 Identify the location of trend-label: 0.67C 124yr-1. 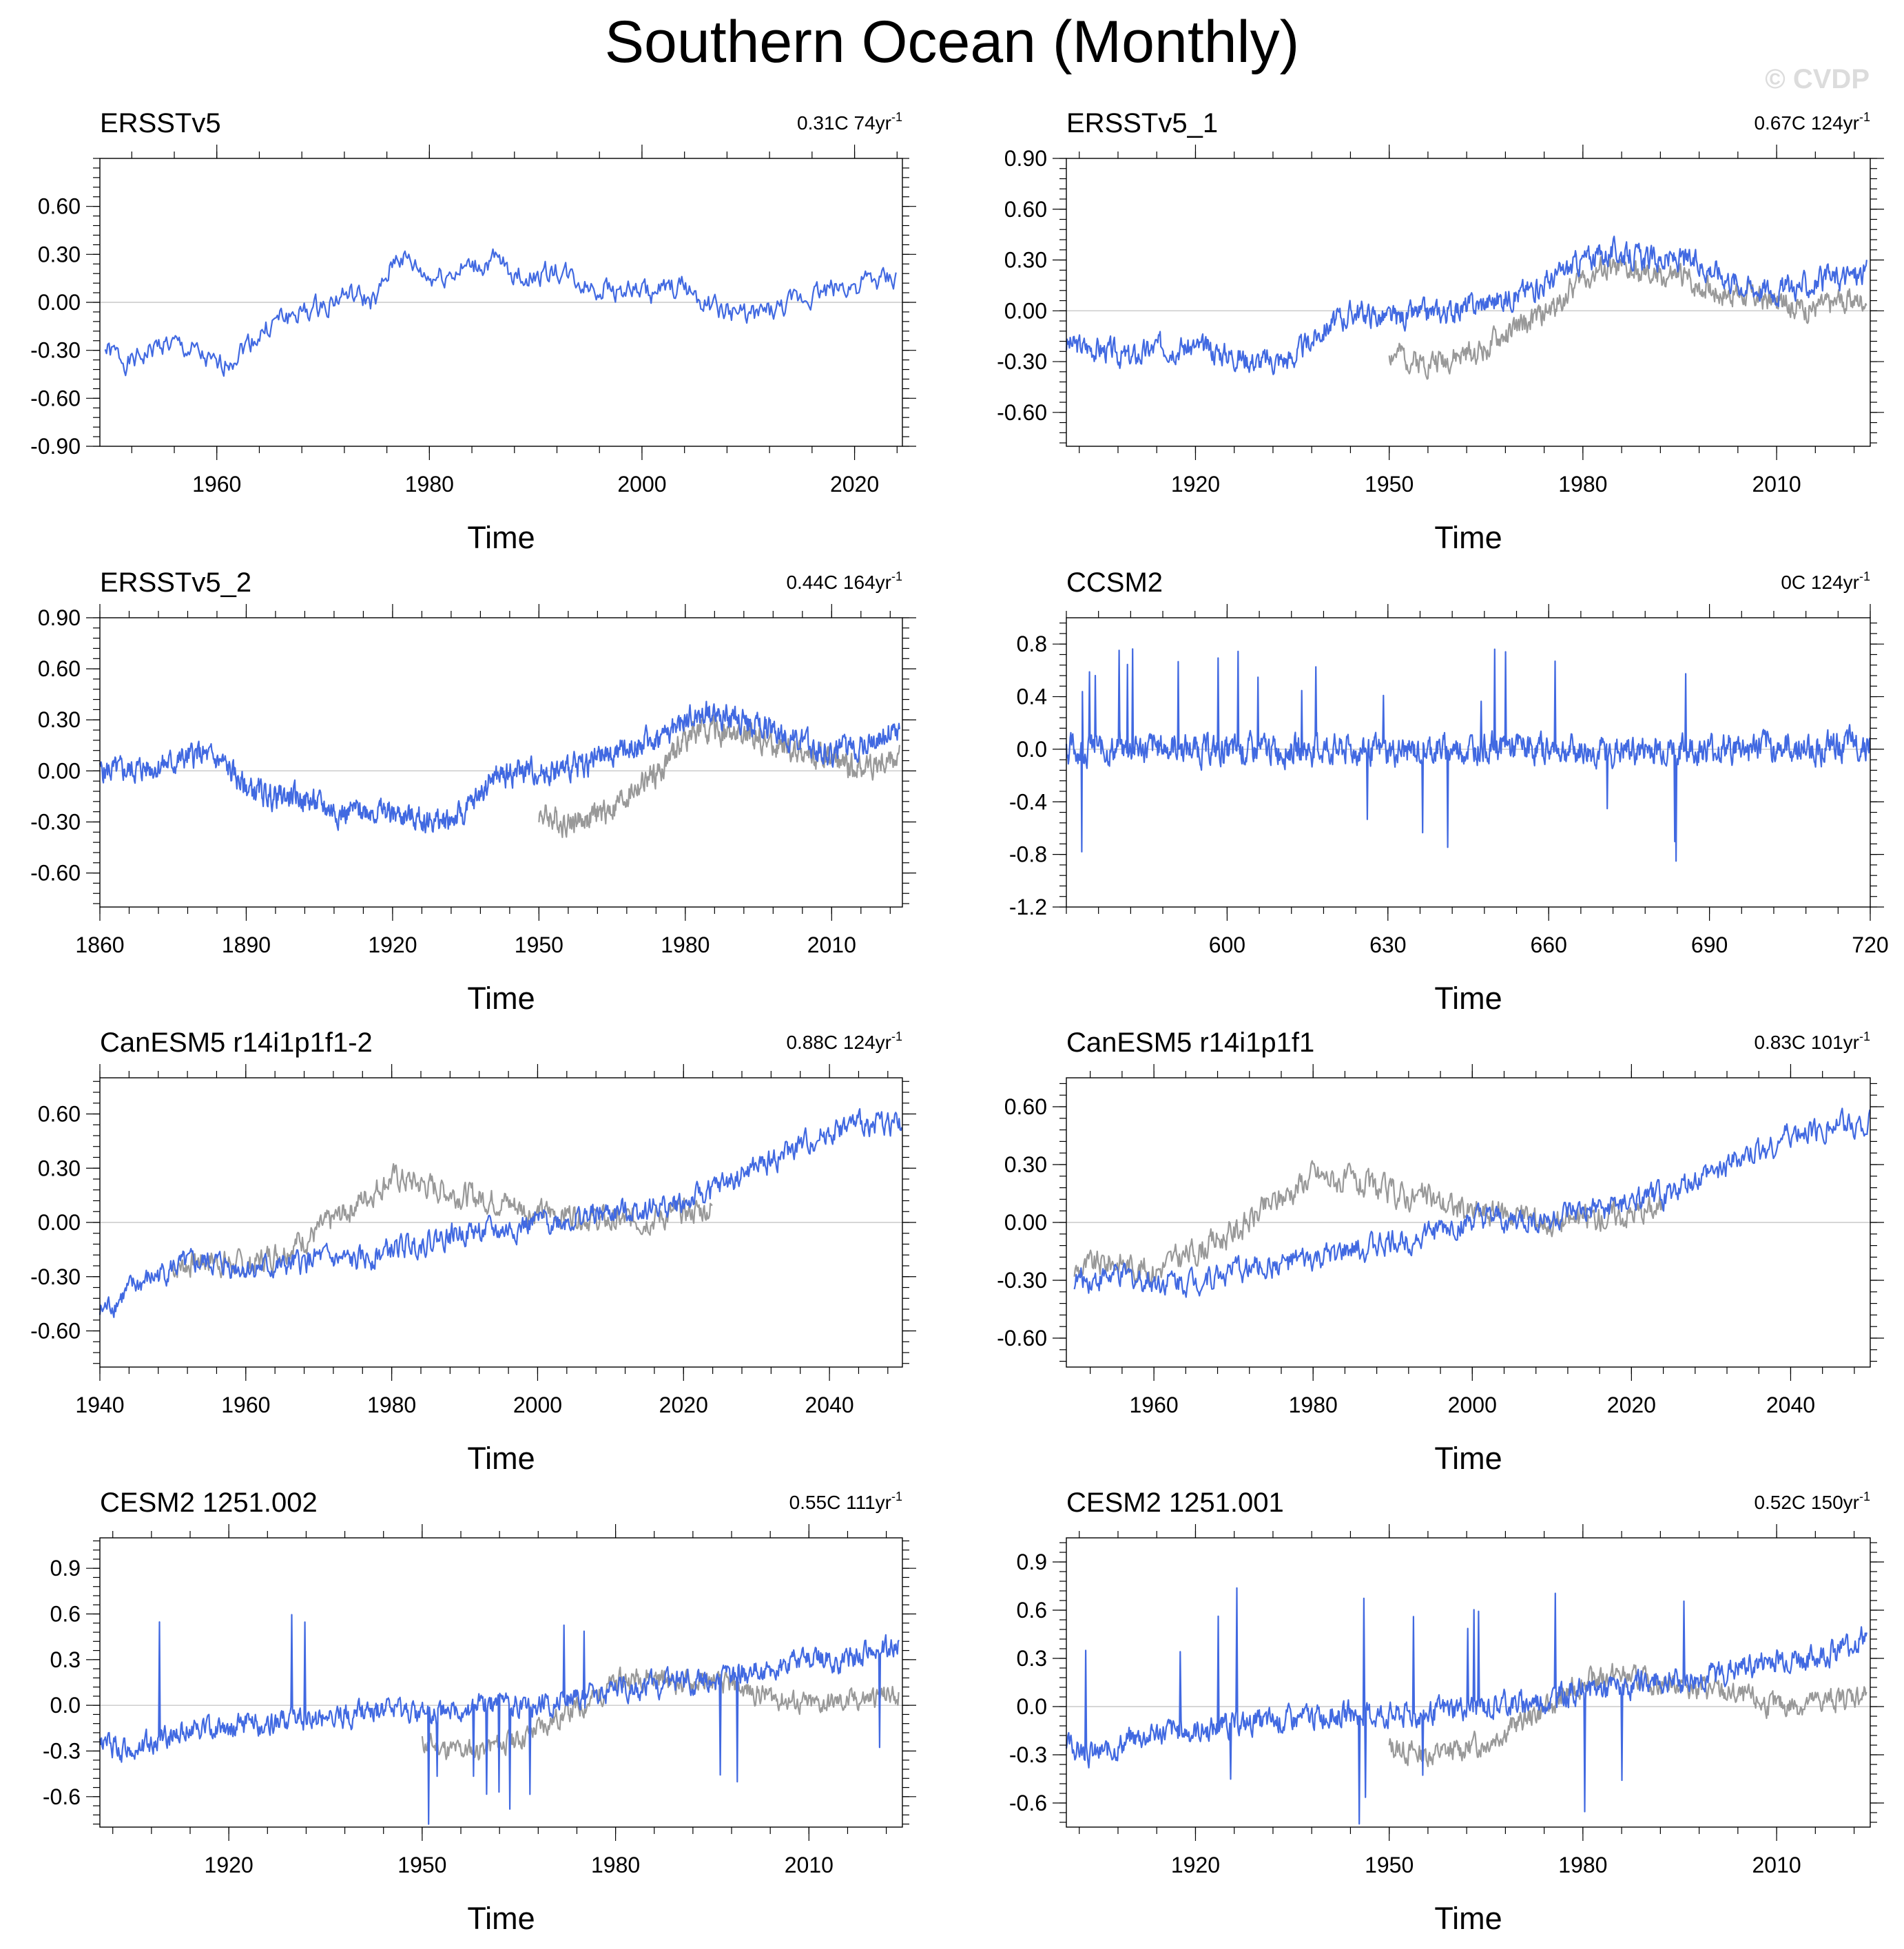
(1812, 122).